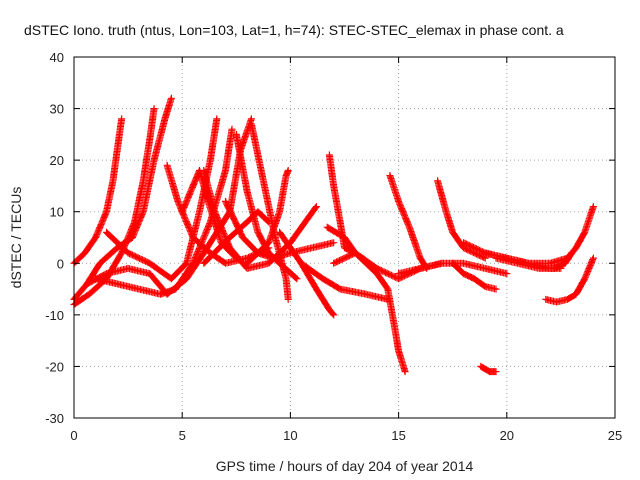 The image size is (640, 480). Describe the element at coordinates (57, 109) in the screenshot. I see `y-tick-label: 30` at that location.